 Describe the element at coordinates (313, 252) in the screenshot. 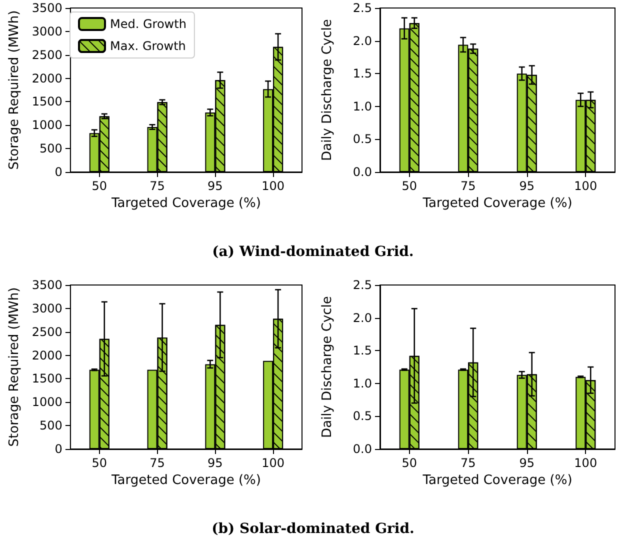

I see `text: (a) Wind-dominated Grid.` at that location.